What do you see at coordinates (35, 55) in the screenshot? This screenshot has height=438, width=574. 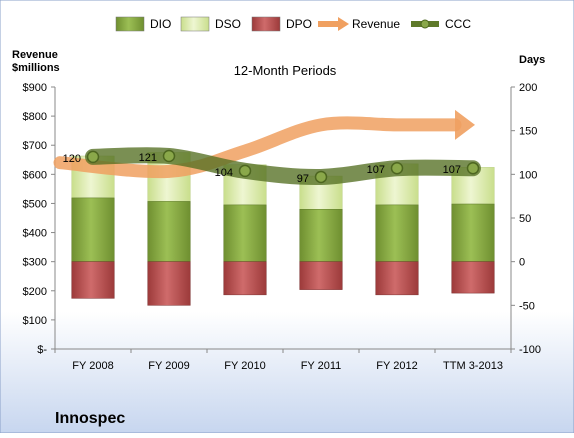 I see `y-left-label-line1: Revenue` at bounding box center [35, 55].